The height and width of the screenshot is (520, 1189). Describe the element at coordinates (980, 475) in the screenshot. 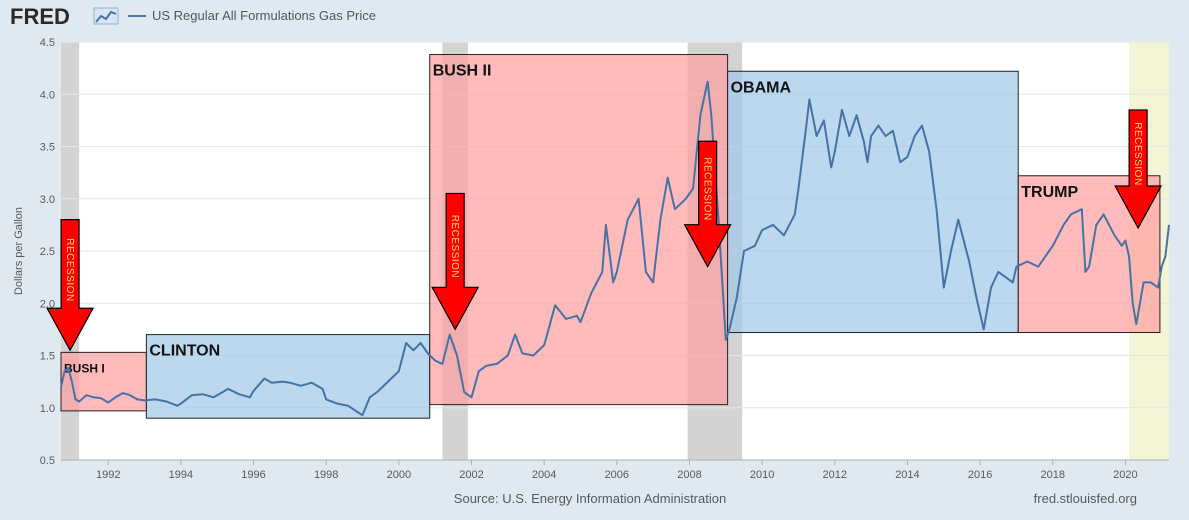

I see `x-tick-label: 2016` at that location.